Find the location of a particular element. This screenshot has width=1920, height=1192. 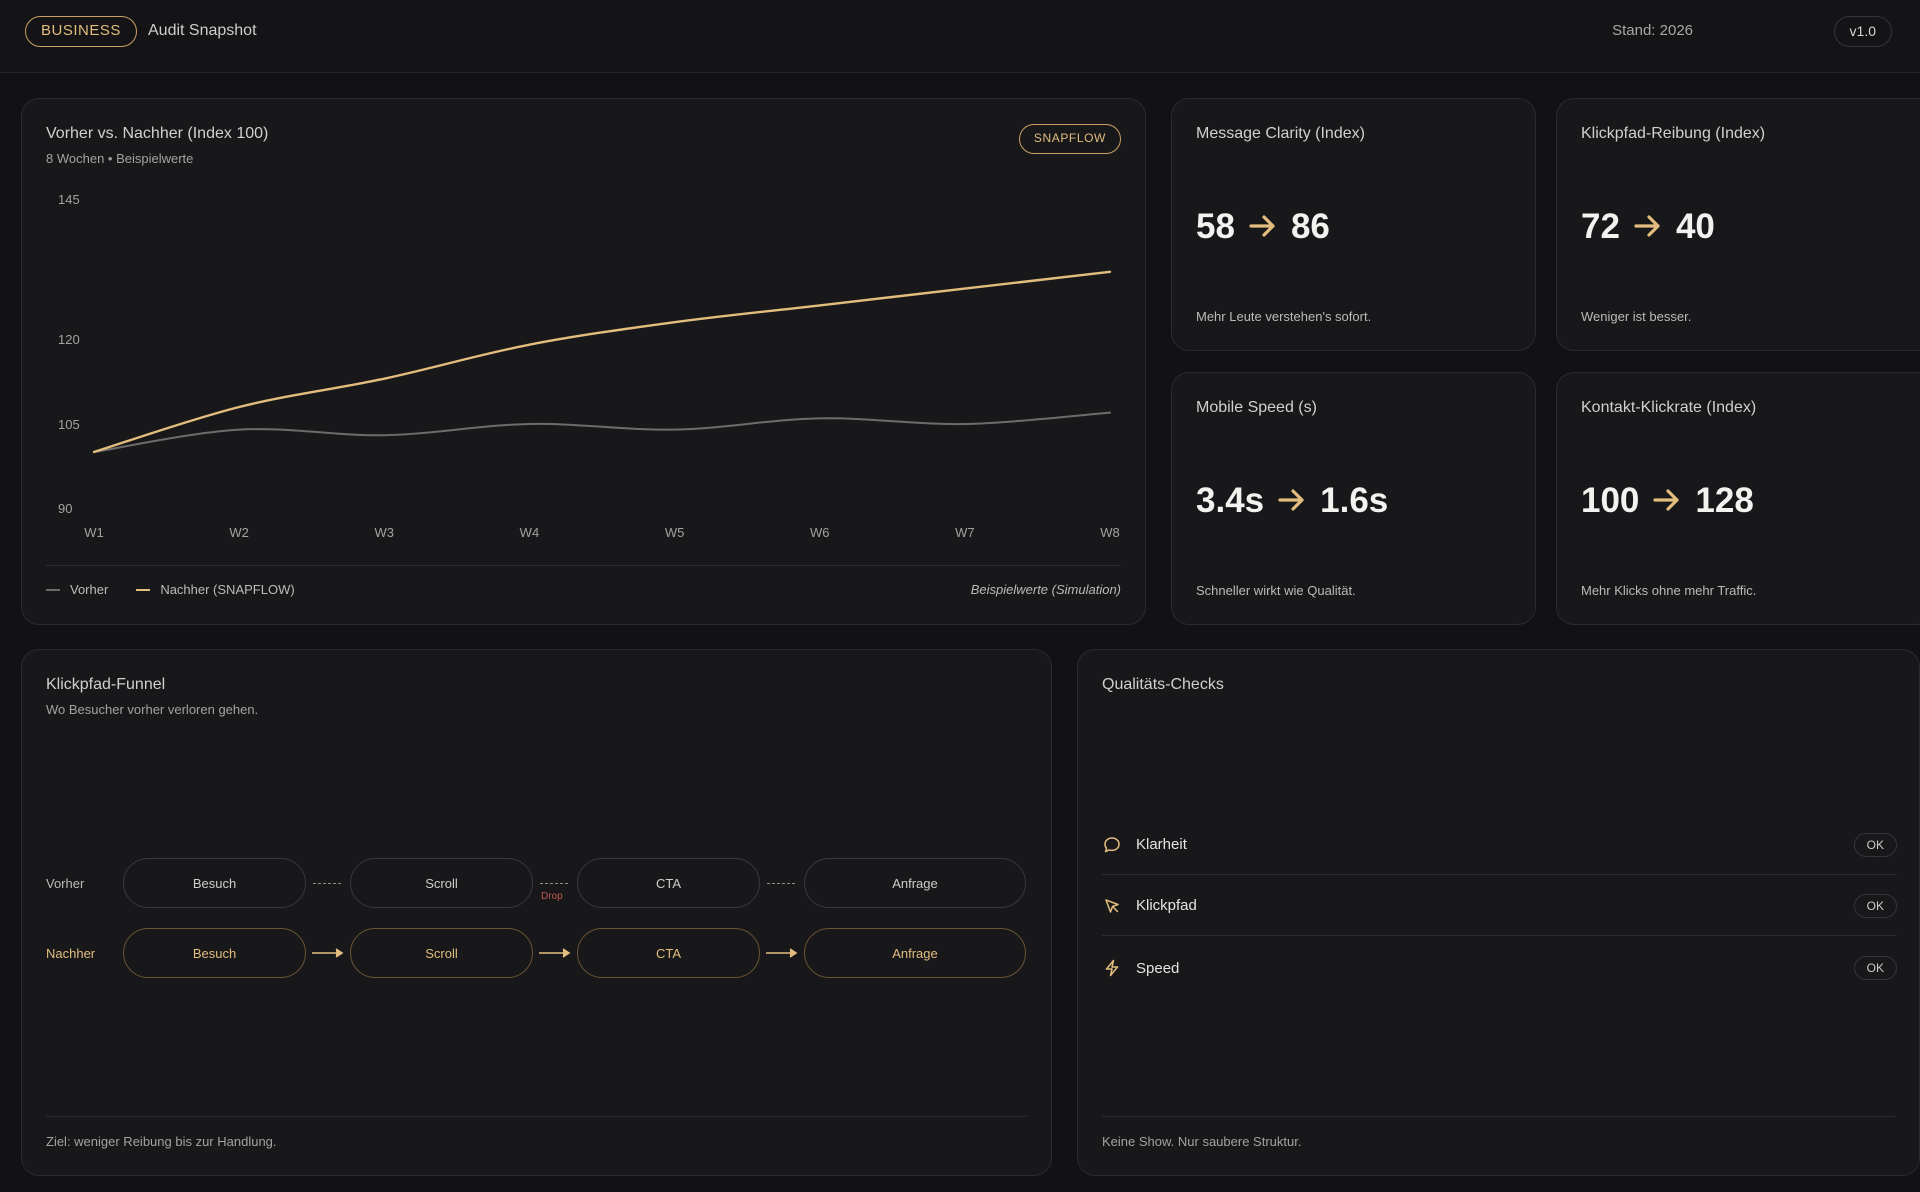

legend-swatch-vorher is located at coordinates (53, 589).